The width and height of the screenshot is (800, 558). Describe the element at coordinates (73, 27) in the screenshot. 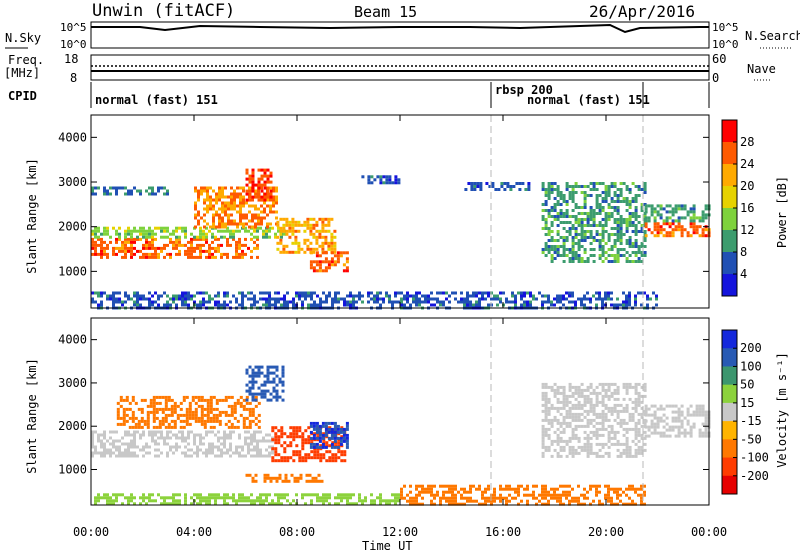

I see `nsky-tick-top: 10^5` at that location.